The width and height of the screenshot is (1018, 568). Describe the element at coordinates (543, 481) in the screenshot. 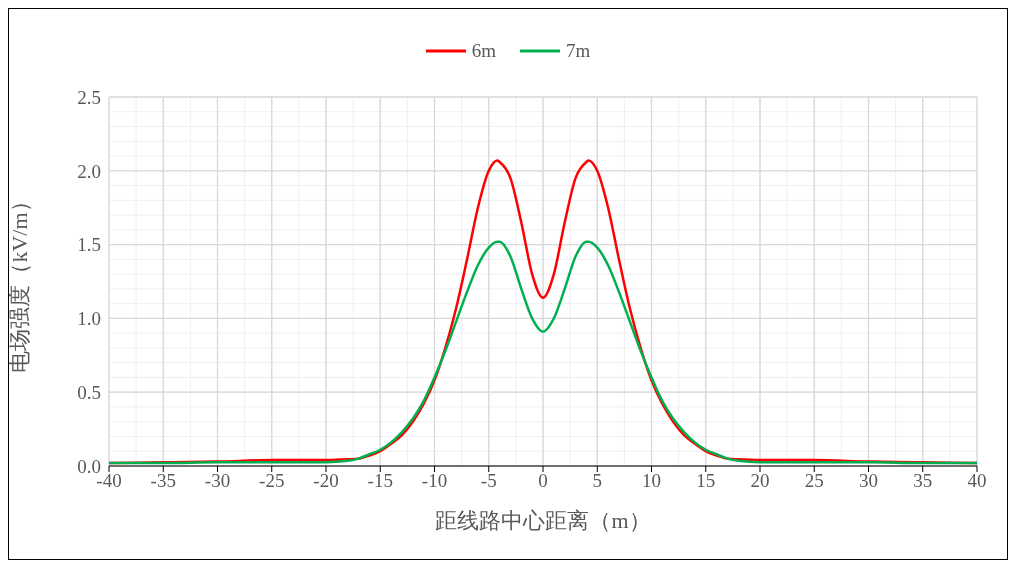

I see `x-tick-label: 0` at that location.